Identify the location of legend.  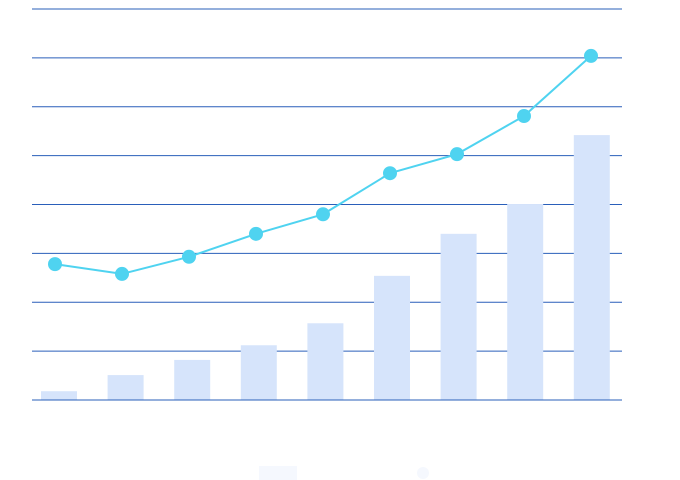
(344, 473).